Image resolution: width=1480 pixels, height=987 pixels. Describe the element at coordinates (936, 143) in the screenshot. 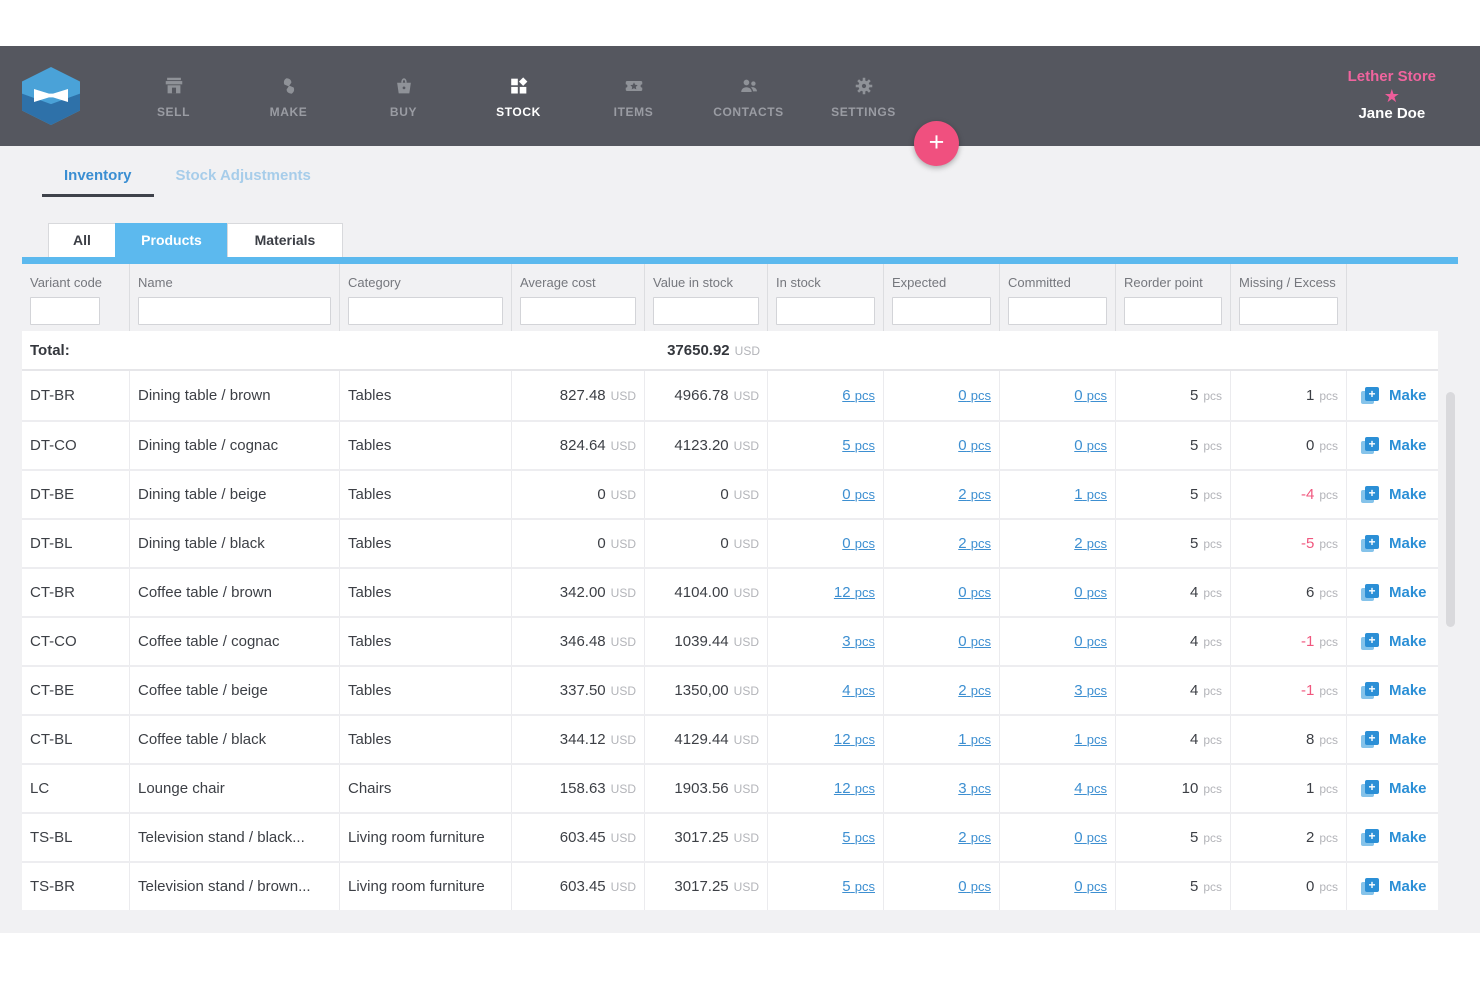

I see `add-button: +` at that location.